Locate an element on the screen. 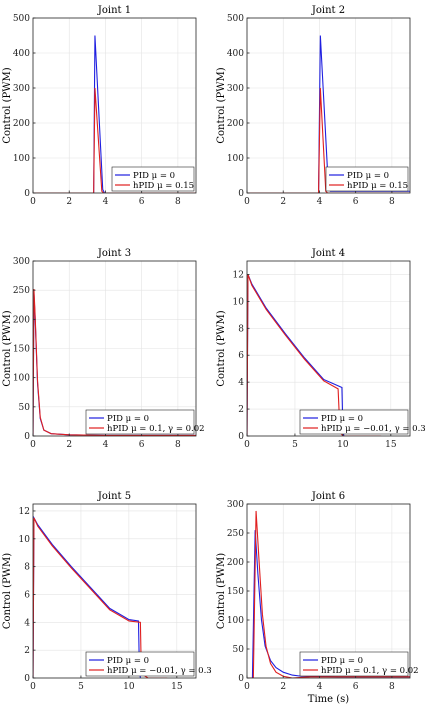 This screenshot has width=431, height=724. chart-title: Joint 5 is located at coordinates (114, 496).